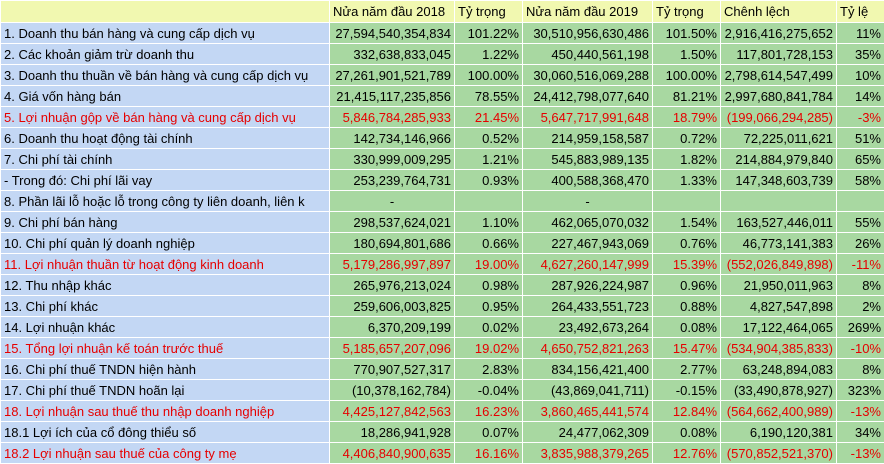  I want to click on ratio-value: -10%, so click(860, 348).